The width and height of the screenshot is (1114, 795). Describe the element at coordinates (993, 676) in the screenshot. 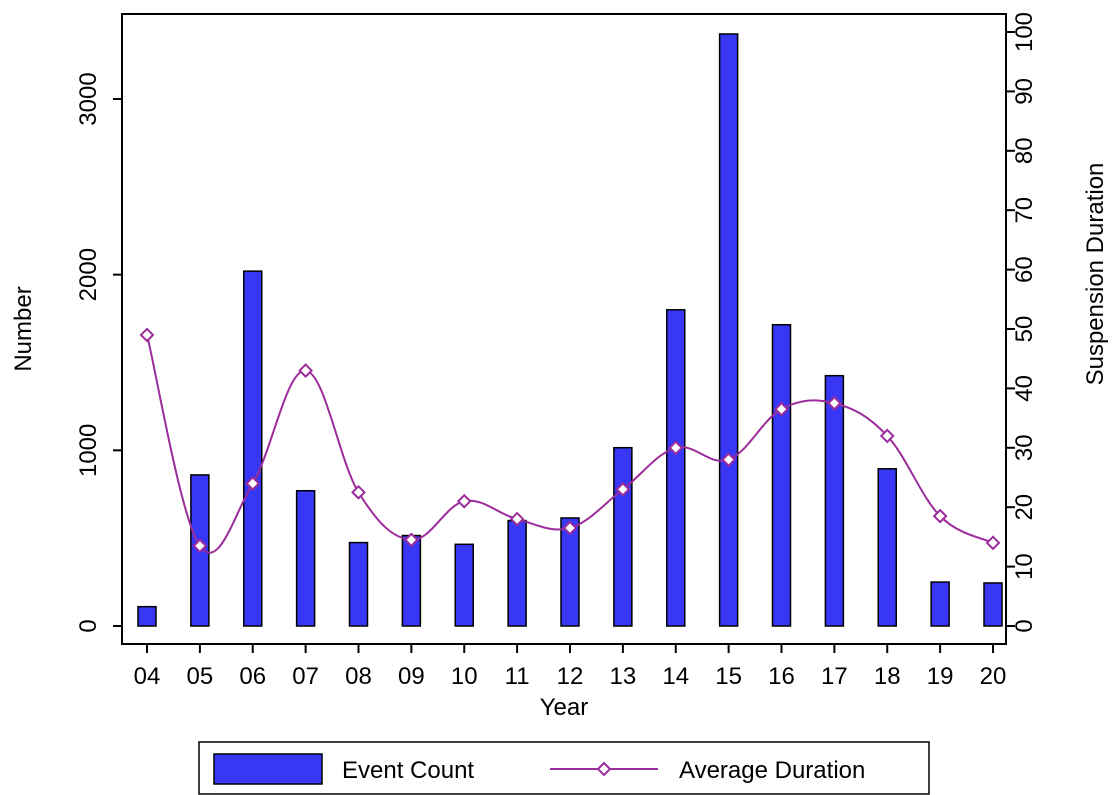

I see `x-tick-label: 20` at that location.